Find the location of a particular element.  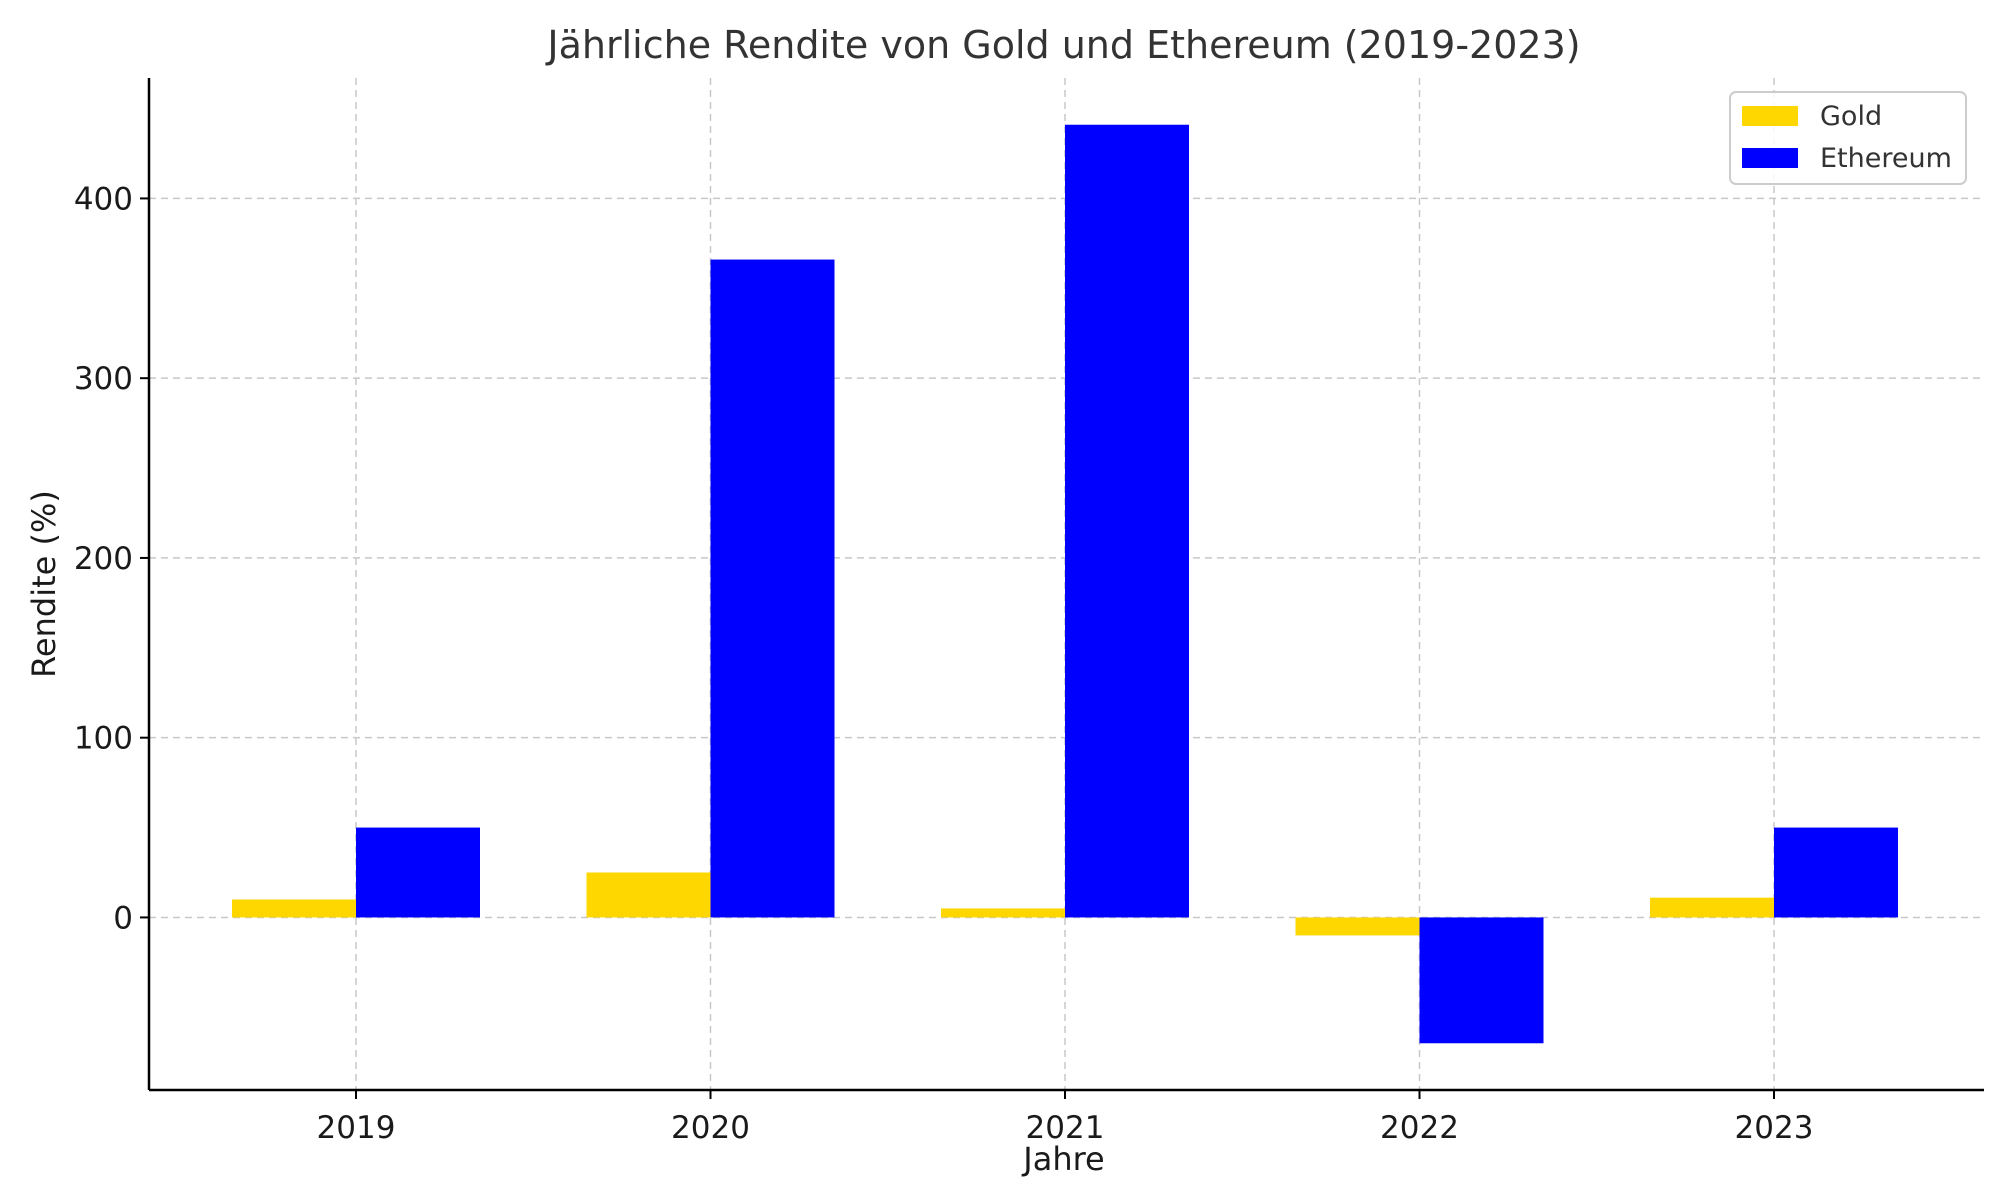

bar-gold-2022 is located at coordinates (1357, 926).